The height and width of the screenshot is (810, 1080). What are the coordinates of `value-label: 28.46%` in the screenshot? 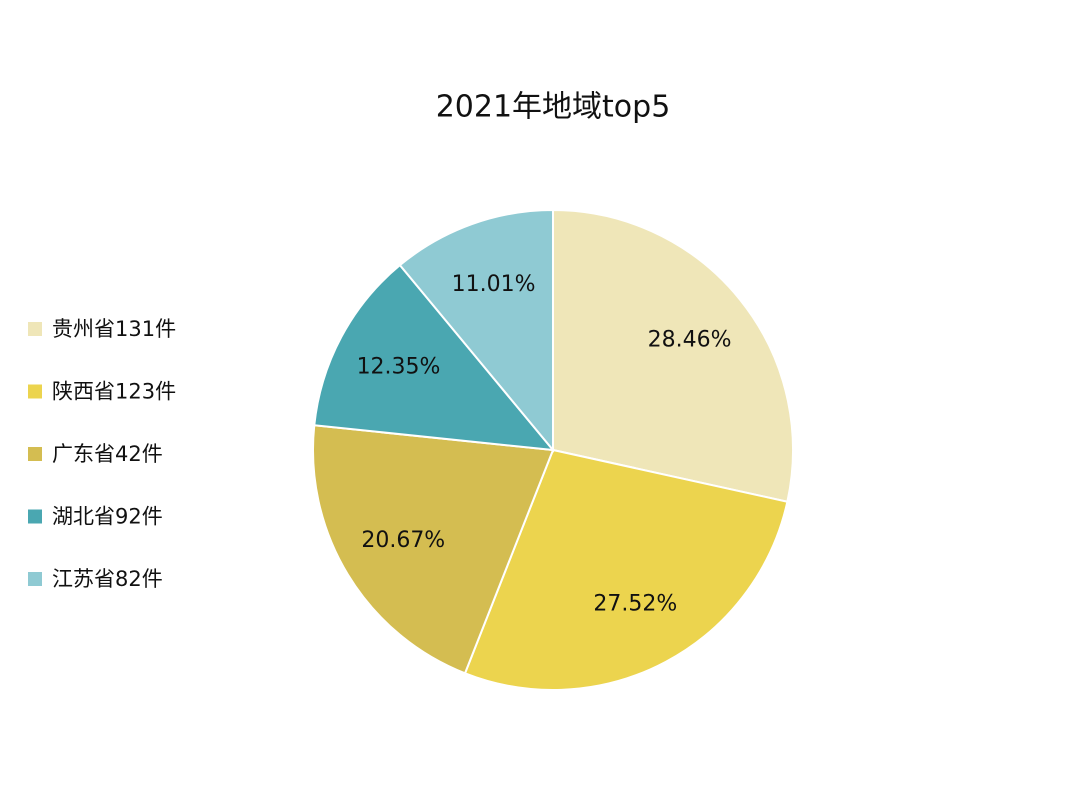 It's located at (690, 339).